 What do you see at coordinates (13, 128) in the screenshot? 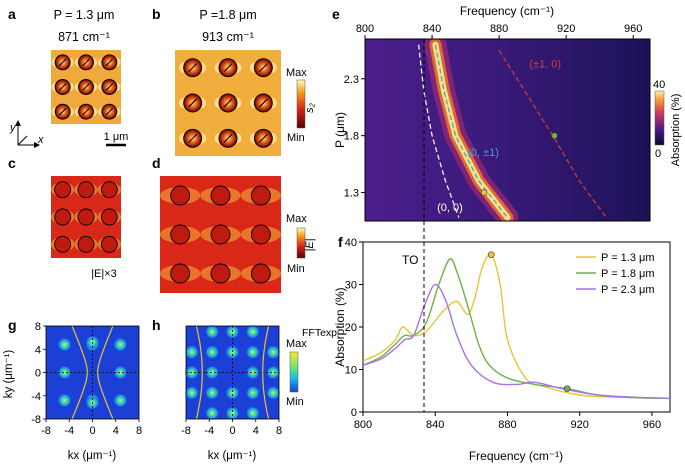
I see `axis-y-glyph: y` at bounding box center [13, 128].